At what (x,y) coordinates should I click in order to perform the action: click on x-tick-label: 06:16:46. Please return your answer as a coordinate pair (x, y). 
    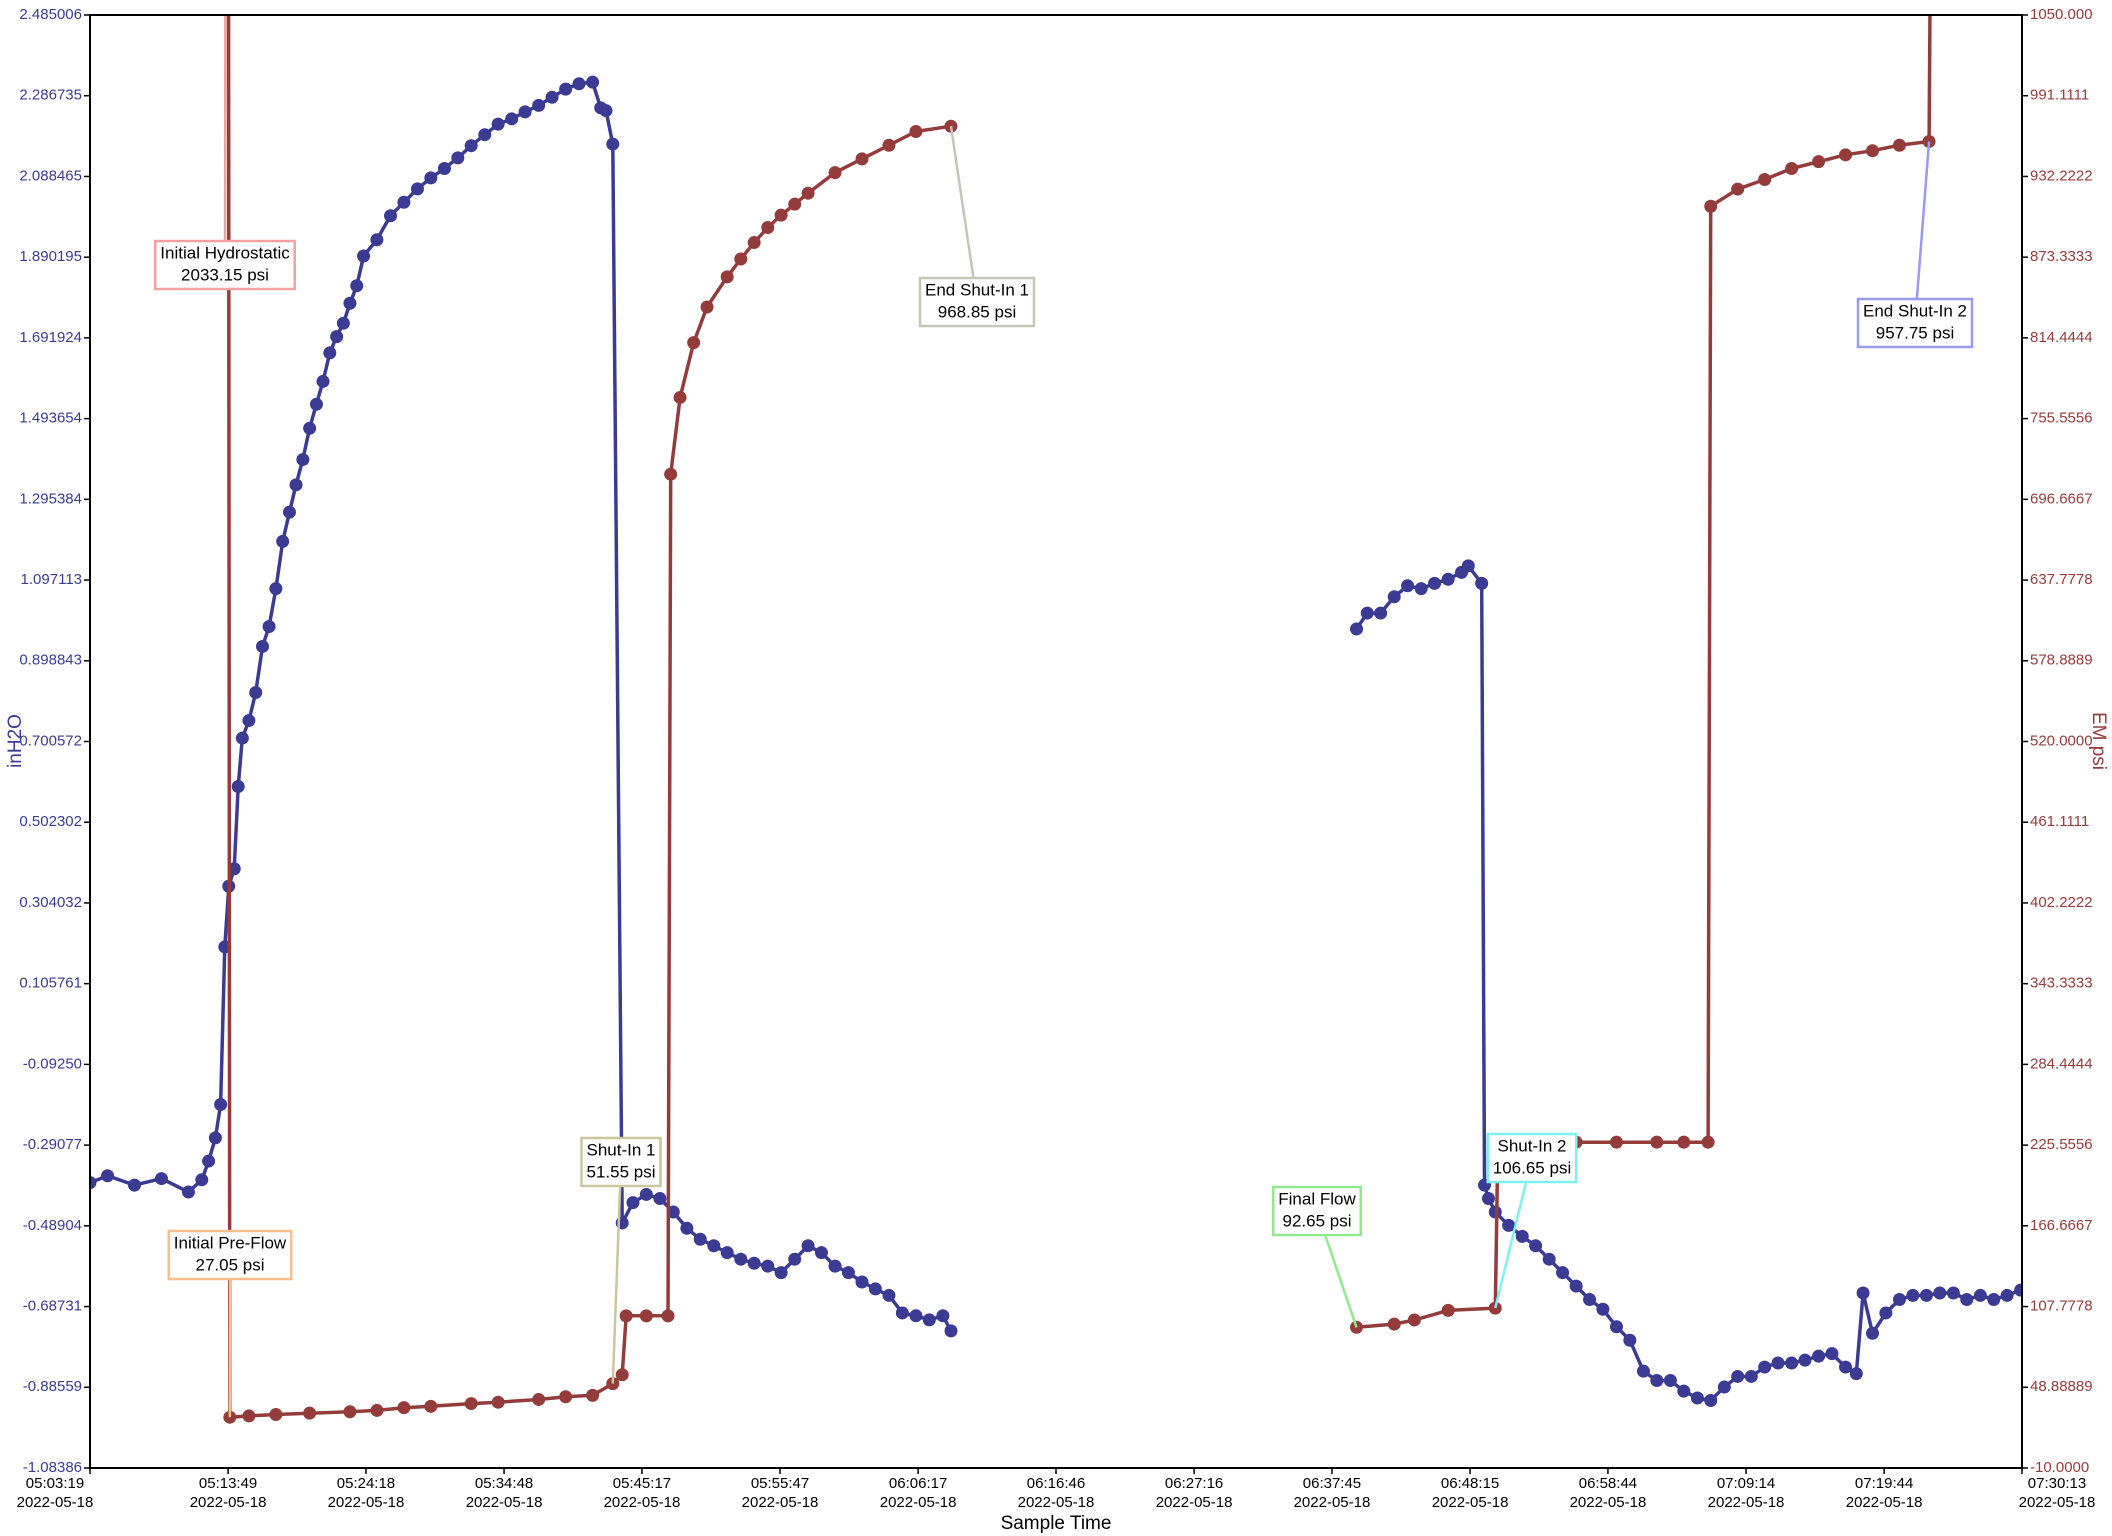
    Looking at the image, I should click on (1056, 1483).